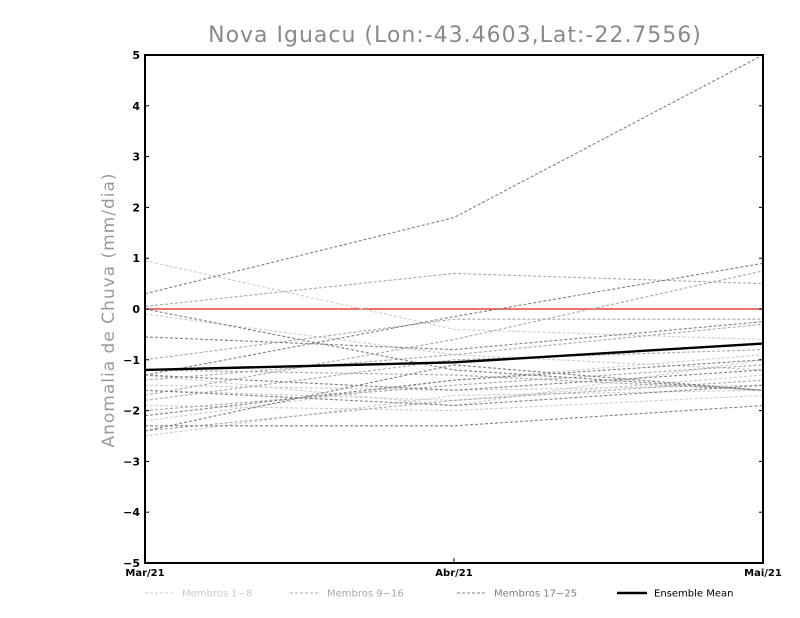  I want to click on member-line-m16, so click(454, 405).